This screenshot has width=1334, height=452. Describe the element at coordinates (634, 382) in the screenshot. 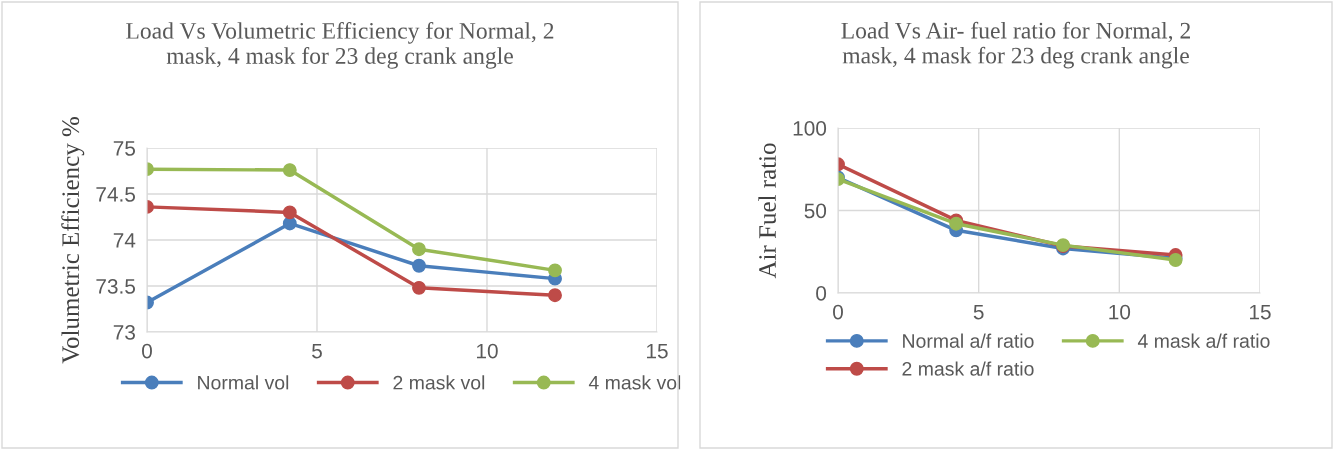

I see `legend-label: 4 mask vol` at that location.